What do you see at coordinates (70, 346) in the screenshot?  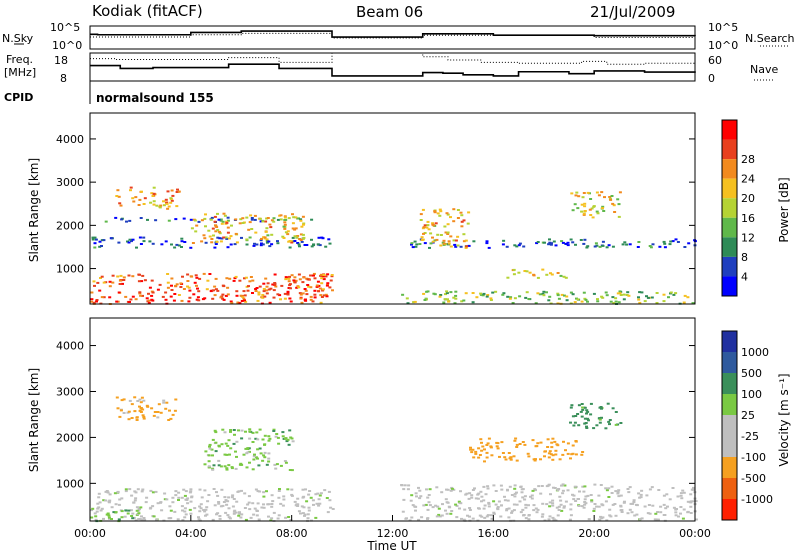 I see `ytick-label-3: 4000` at bounding box center [70, 346].